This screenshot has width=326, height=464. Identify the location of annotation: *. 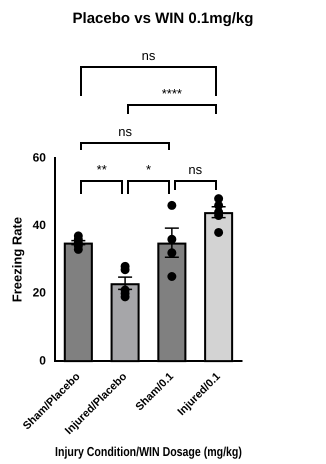
(149, 170).